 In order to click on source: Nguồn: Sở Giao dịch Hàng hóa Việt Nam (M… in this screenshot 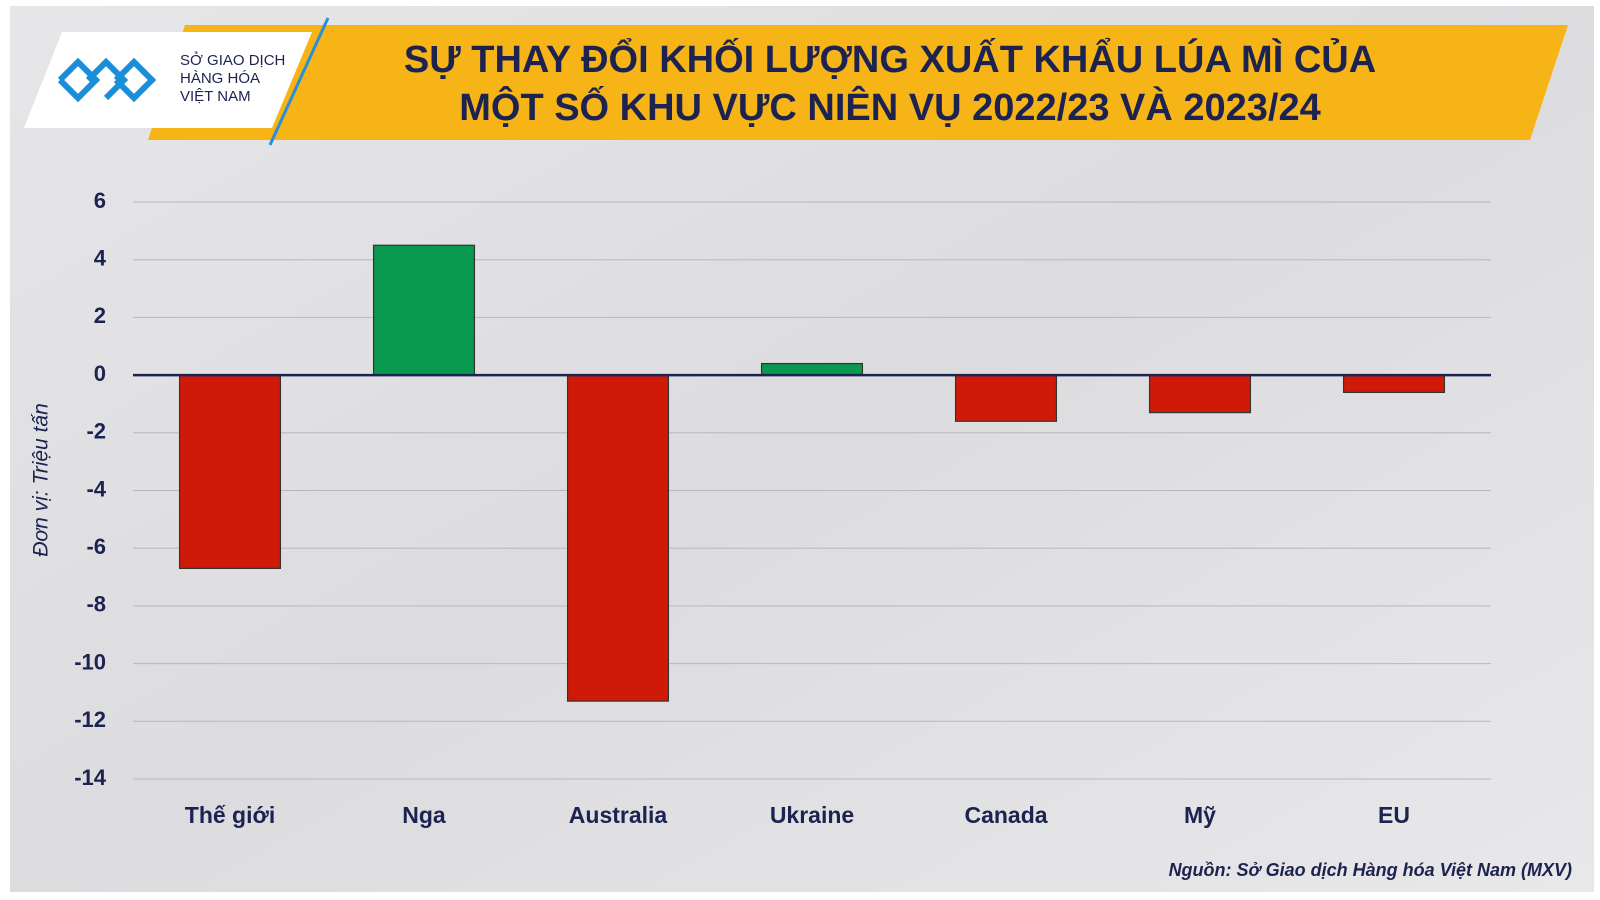, I will do `click(1370, 870)`.